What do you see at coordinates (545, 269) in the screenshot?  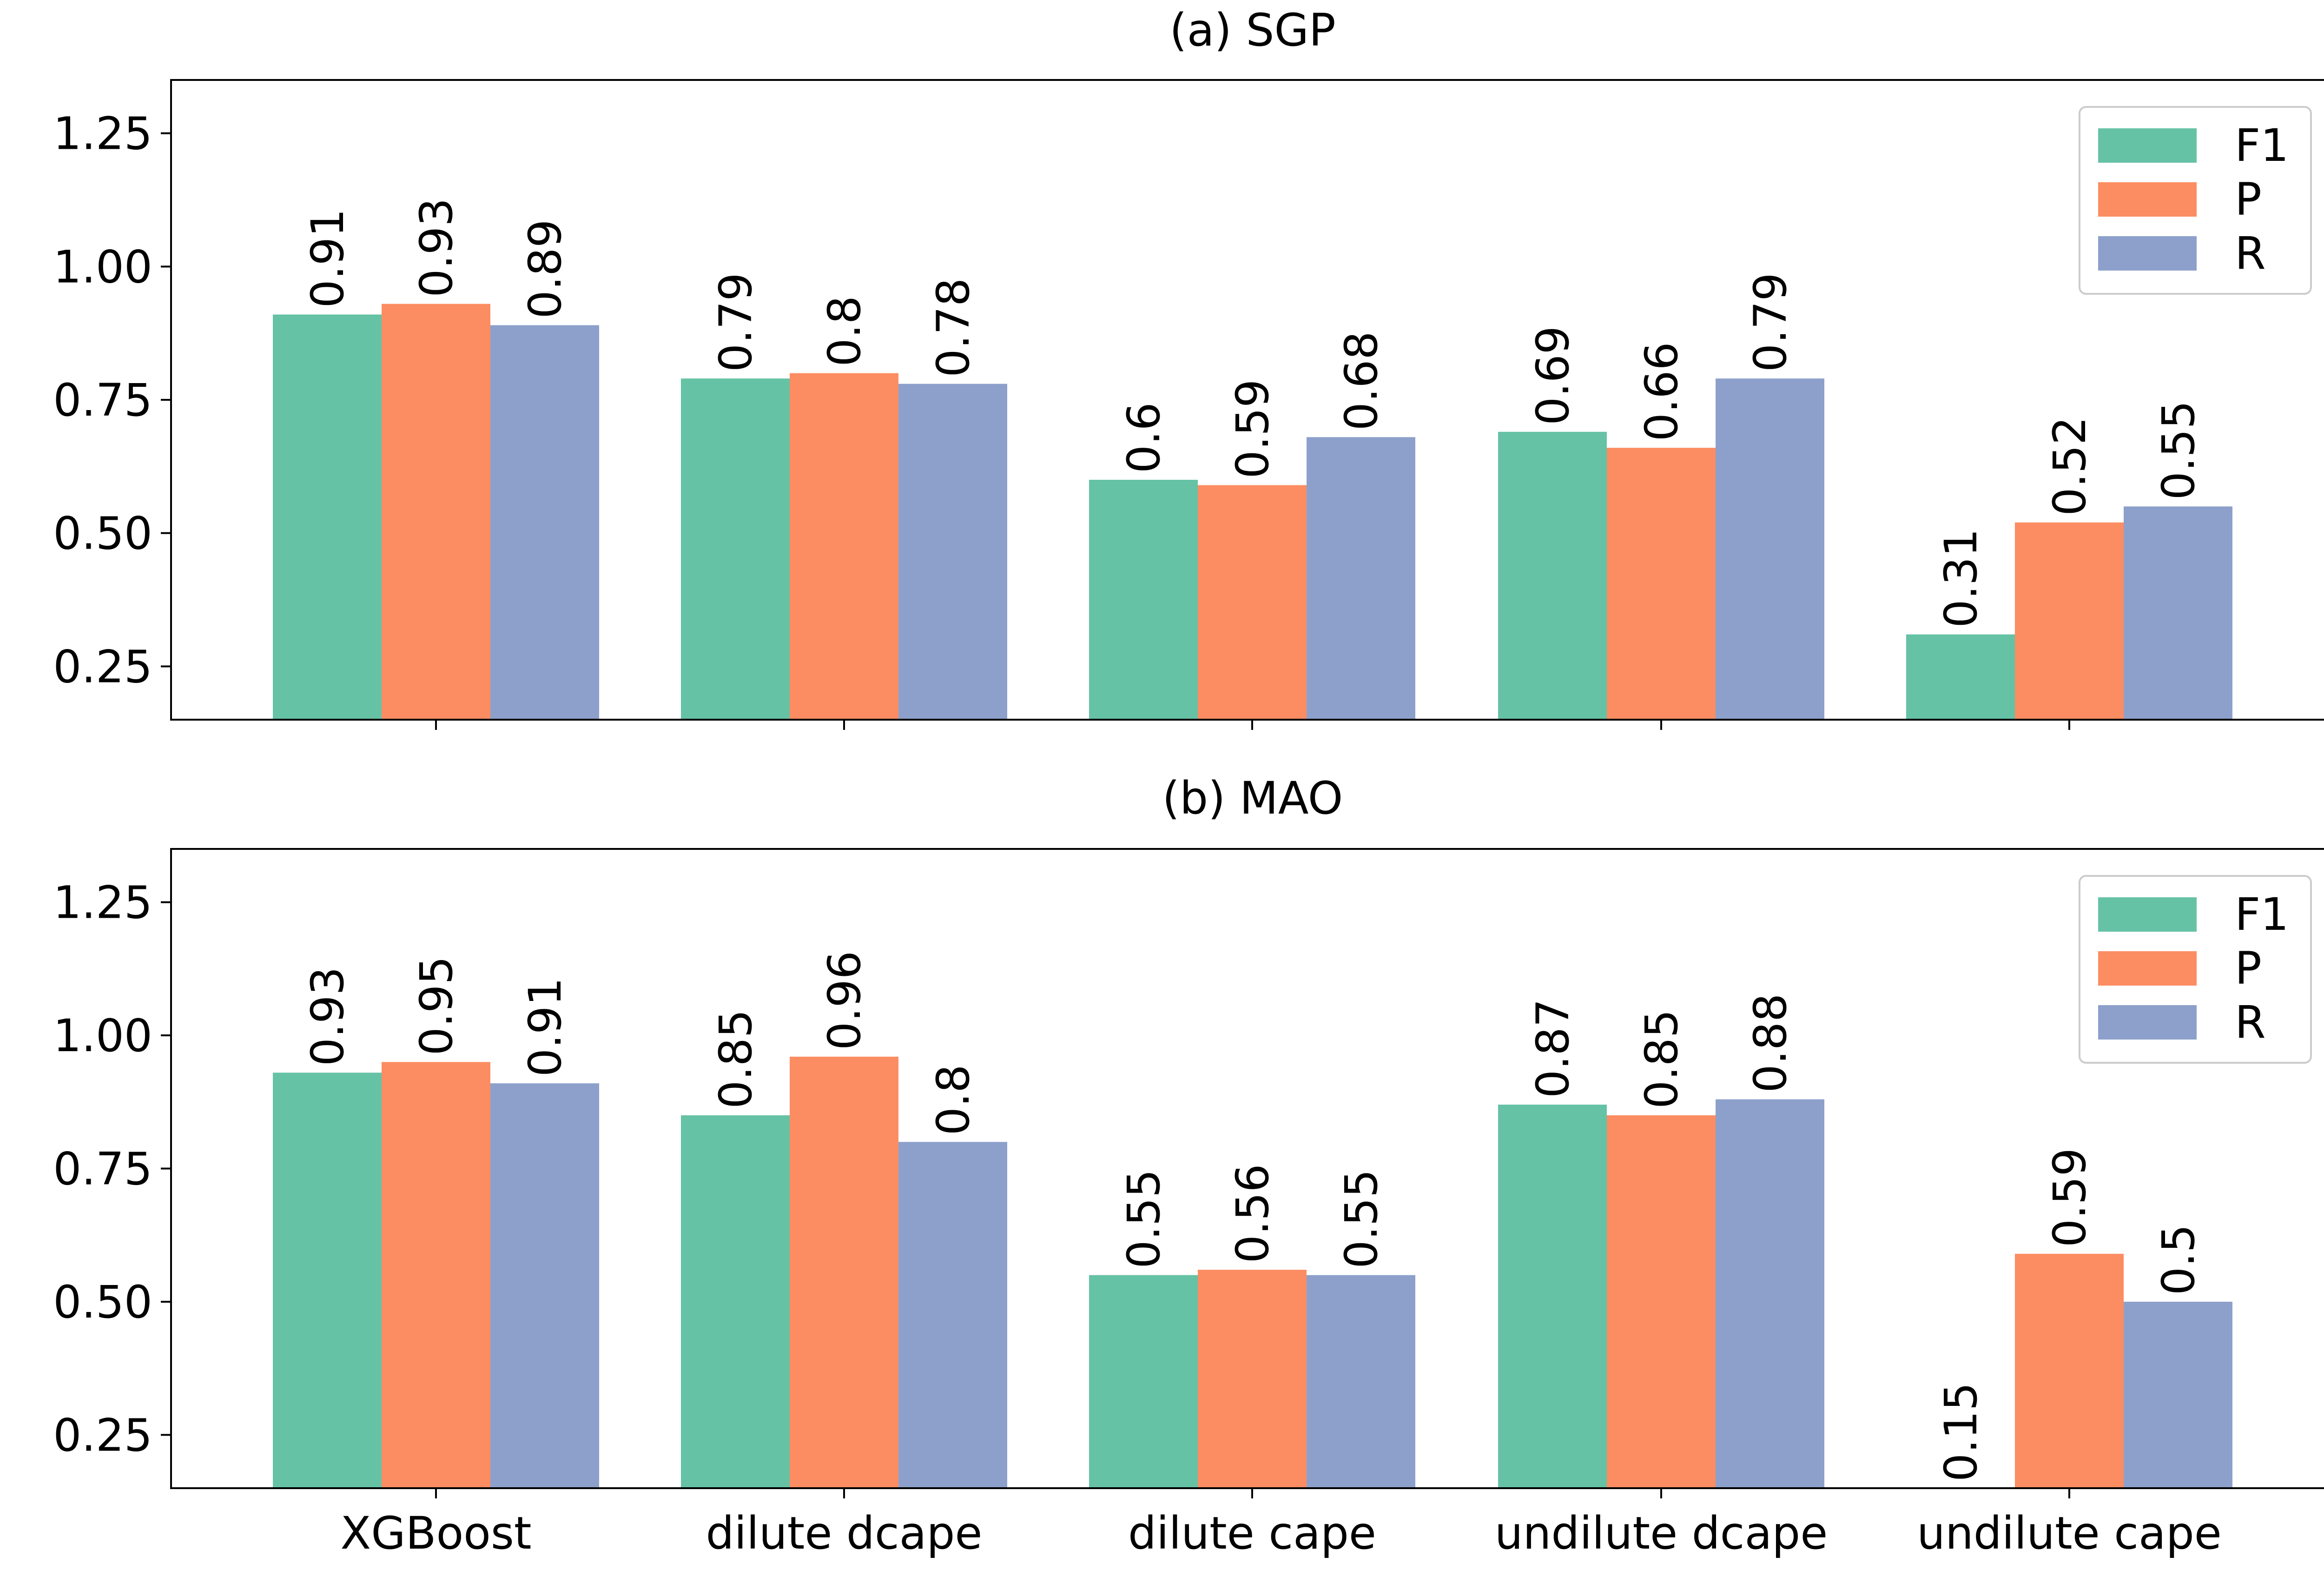 I see `data-label: 0.89` at bounding box center [545, 269].